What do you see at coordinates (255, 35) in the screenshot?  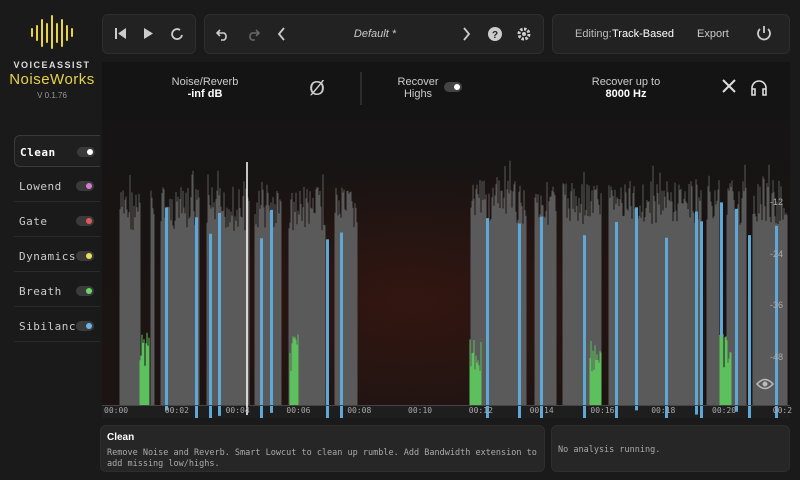 I see `redo` at bounding box center [255, 35].